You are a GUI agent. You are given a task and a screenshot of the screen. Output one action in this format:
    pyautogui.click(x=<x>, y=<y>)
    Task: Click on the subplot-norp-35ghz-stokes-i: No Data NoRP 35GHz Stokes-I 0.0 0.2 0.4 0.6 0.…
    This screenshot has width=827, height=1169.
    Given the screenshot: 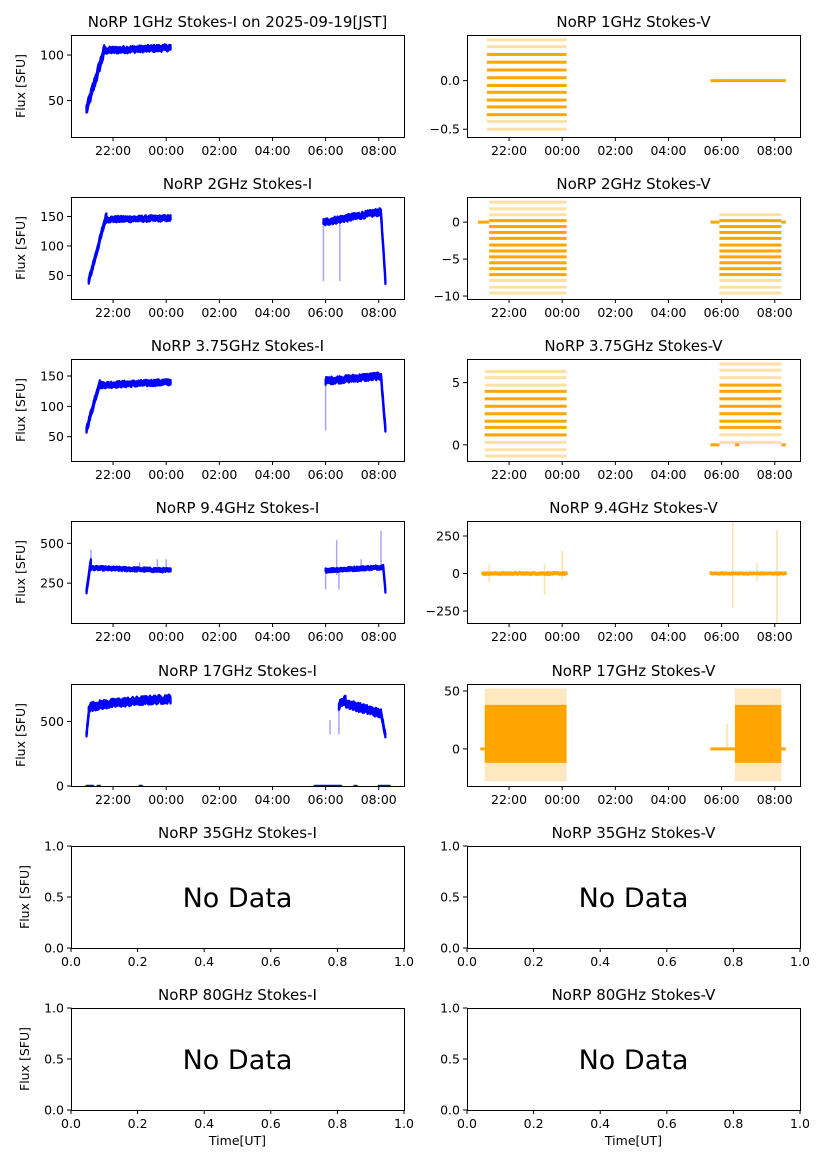 What is the action you would take?
    pyautogui.click(x=215, y=896)
    